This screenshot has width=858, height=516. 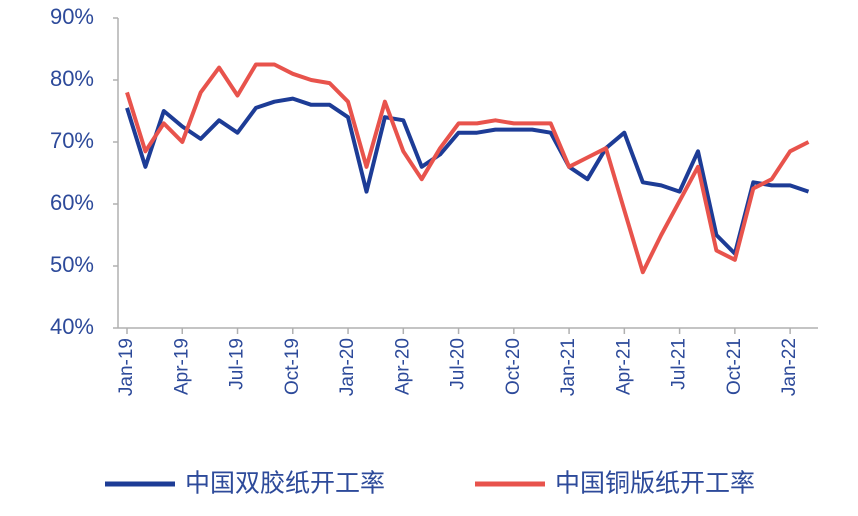 I want to click on y-tick-label: 70%, so click(x=72, y=140).